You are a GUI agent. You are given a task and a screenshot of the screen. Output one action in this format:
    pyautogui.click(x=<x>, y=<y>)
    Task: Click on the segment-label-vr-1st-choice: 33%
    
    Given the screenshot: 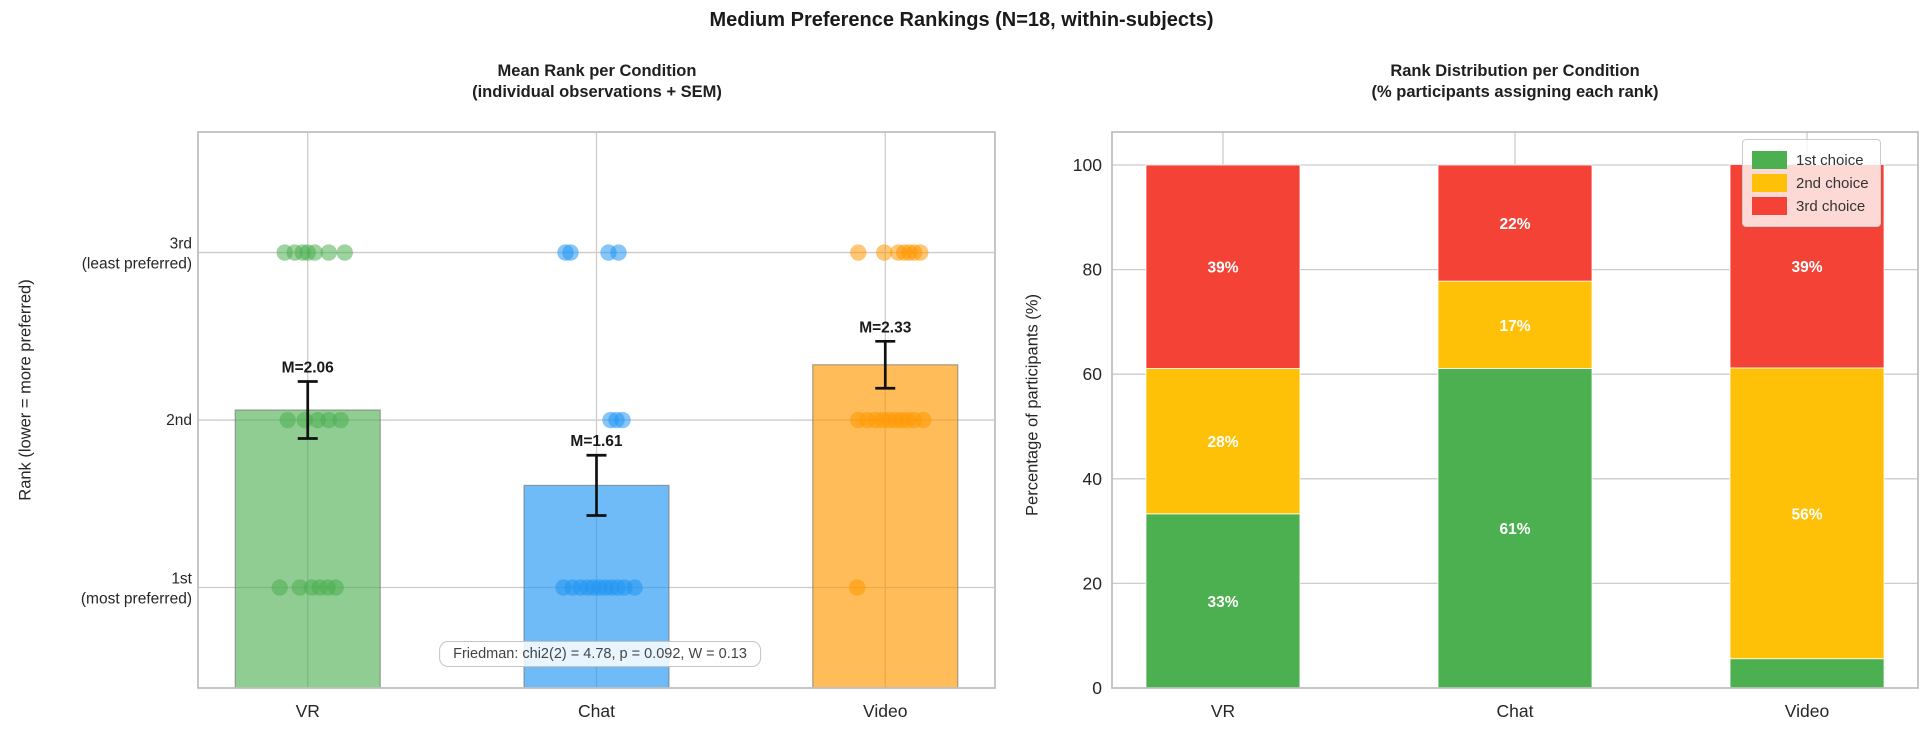 What is the action you would take?
    pyautogui.click(x=1222, y=602)
    